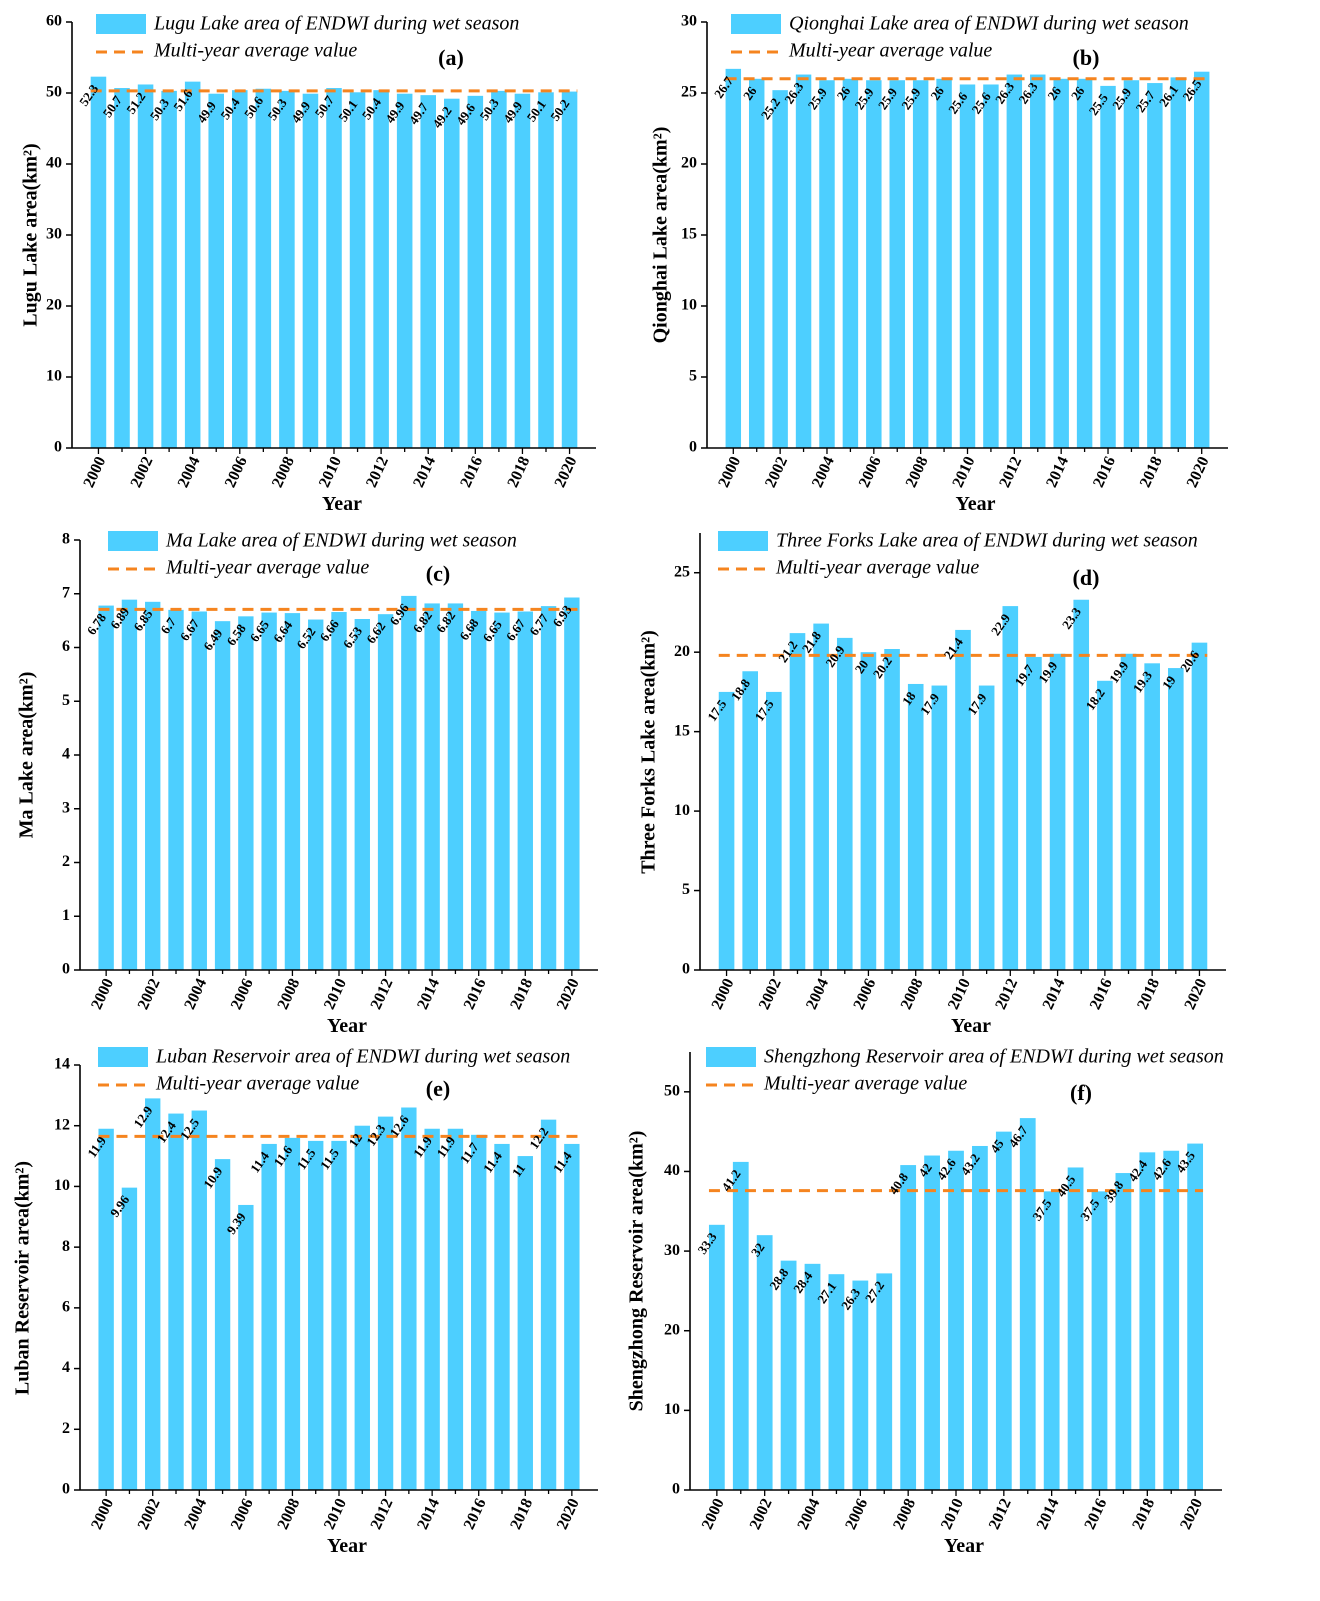 The image size is (1320, 1601). What do you see at coordinates (66, 592) in the screenshot?
I see `y-tick-label-7: 7` at bounding box center [66, 592].